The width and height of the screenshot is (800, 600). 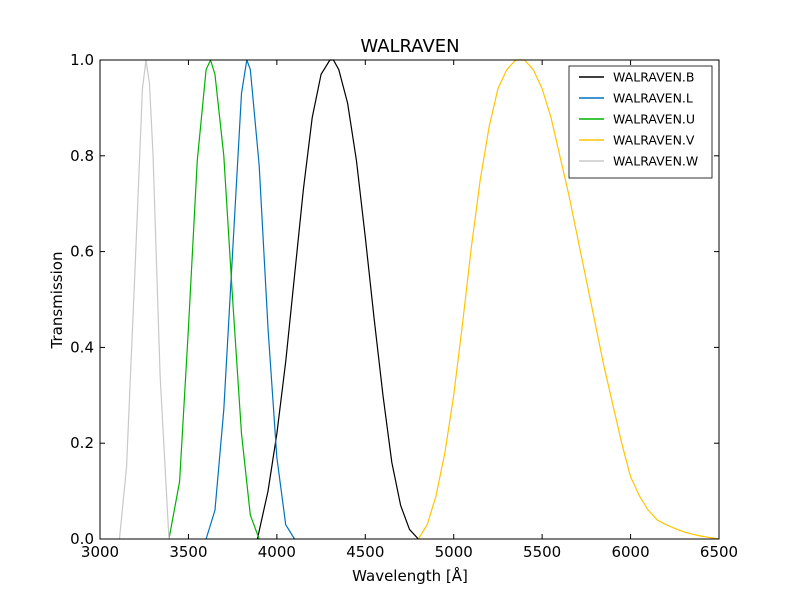 I want to click on y-tick-label: 0.8, so click(x=82, y=156).